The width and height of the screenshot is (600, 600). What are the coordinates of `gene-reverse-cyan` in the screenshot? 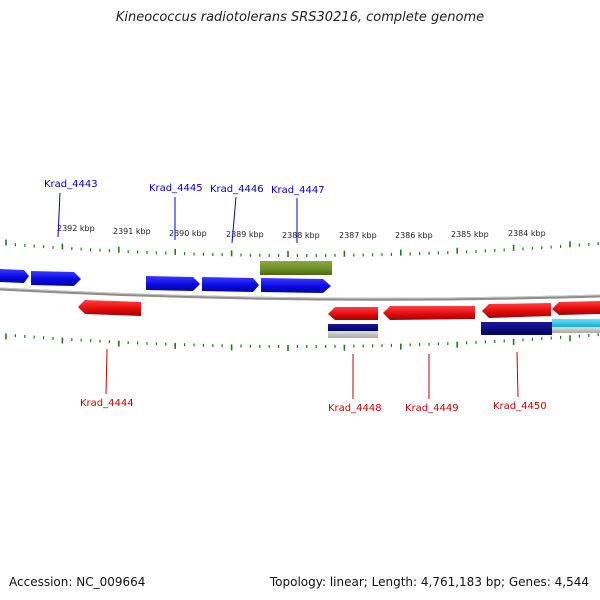 It's located at (576, 323).